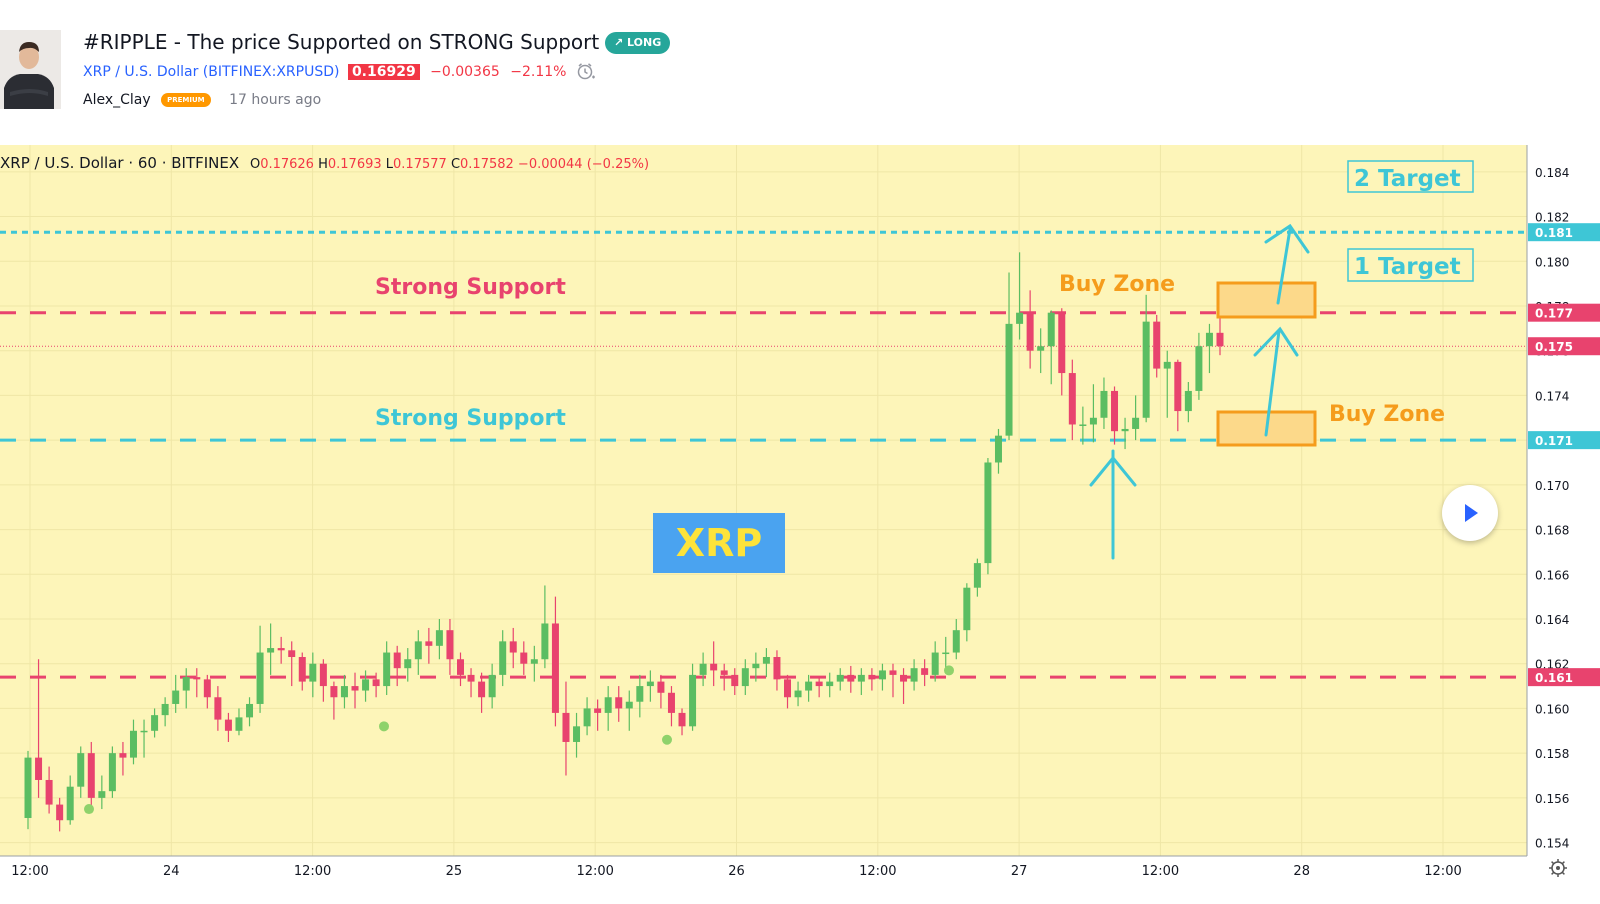 This screenshot has width=1600, height=904. What do you see at coordinates (141, 72) in the screenshot?
I see `symbol-name-link: XRP / U.S. Dollar` at bounding box center [141, 72].